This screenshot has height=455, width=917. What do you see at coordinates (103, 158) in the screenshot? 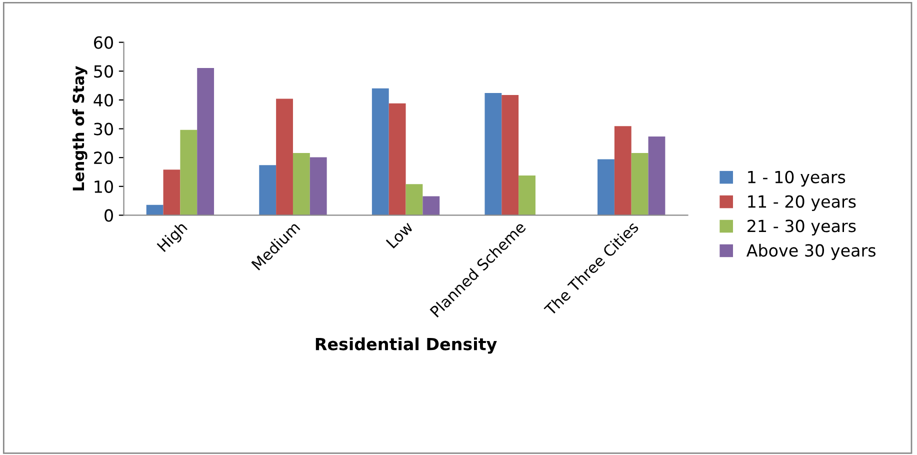
I see `y-tick-label: 20` at bounding box center [103, 158].